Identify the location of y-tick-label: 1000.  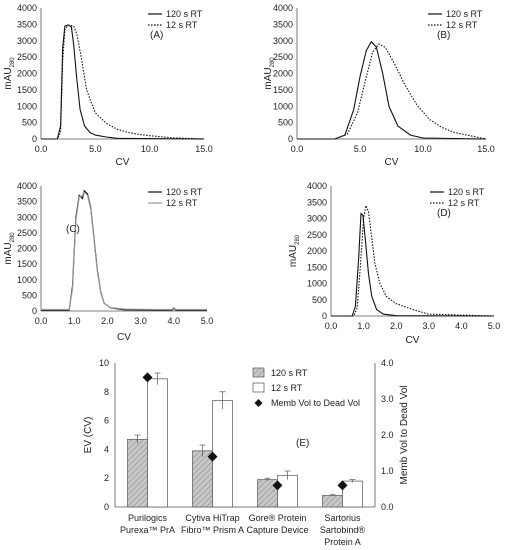
(27, 106).